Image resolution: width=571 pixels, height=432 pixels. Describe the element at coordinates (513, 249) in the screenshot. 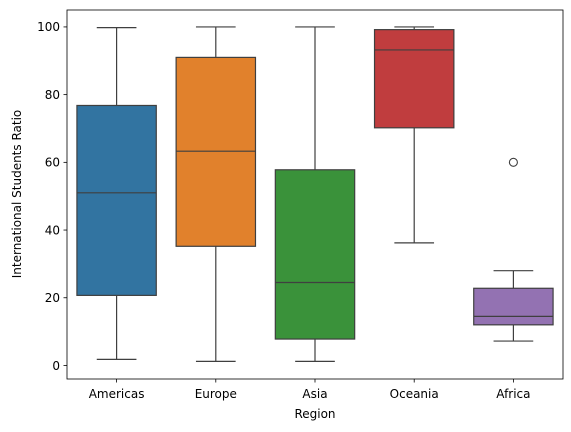

I see `box-africa` at that location.